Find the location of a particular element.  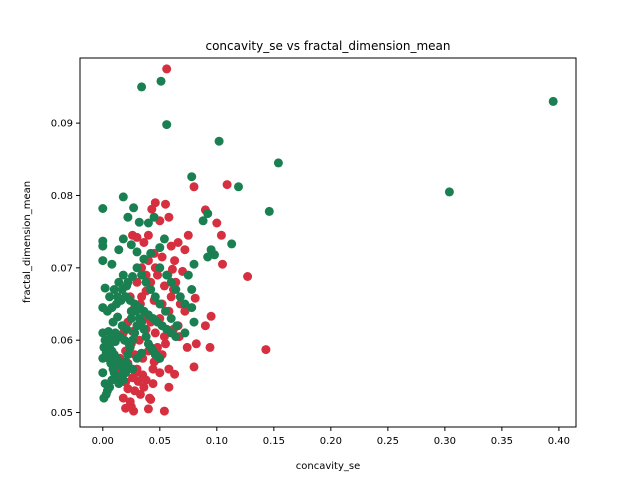

x-tick-label: 0.40 is located at coordinates (559, 441).